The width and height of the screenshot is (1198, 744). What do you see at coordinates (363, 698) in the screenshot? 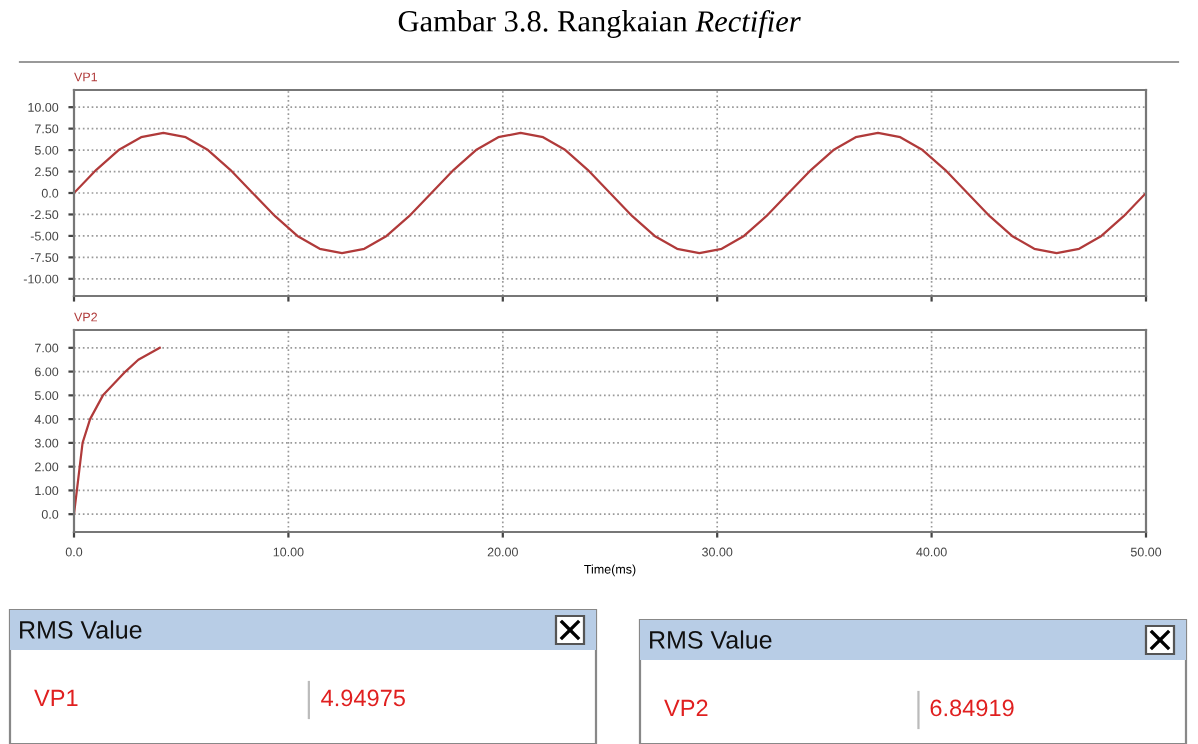
I see `text: 4.94975` at bounding box center [363, 698].